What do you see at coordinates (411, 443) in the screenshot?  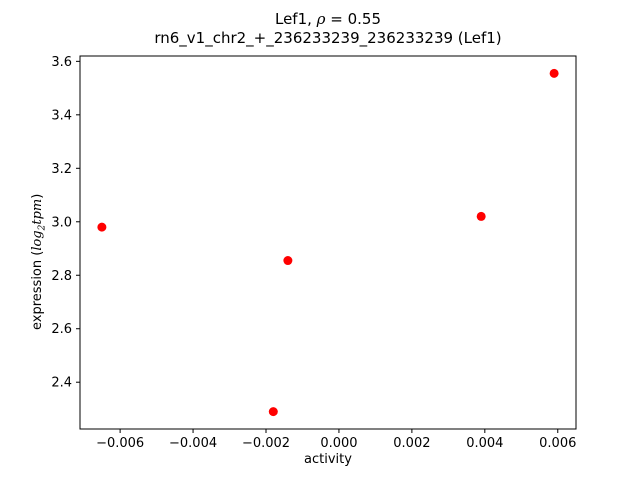 I see `x-tick-label: 0.002` at bounding box center [411, 443].